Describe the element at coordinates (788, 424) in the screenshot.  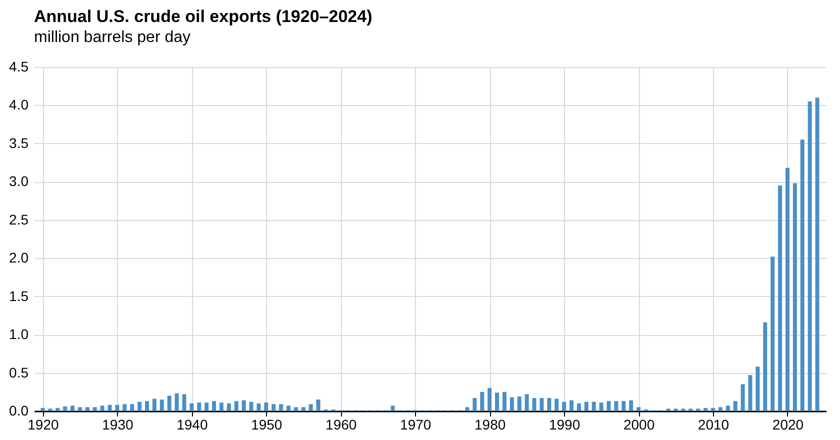
I see `x-tick-label: 2020` at that location.